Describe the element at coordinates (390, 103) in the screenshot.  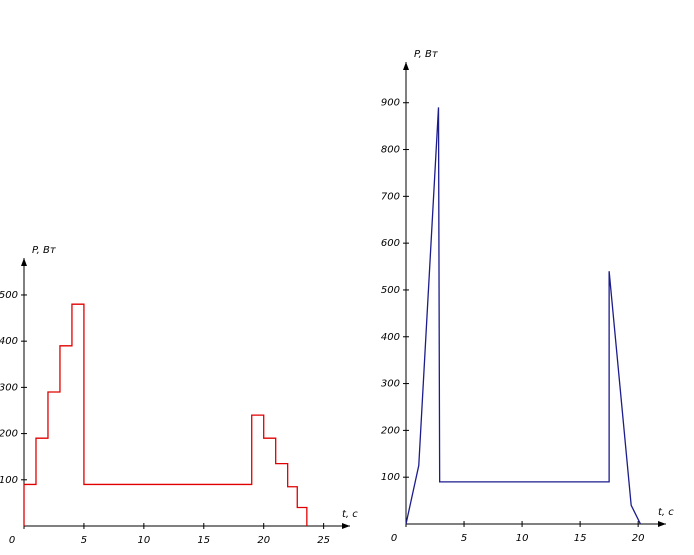
I see `y-tick-label: 900` at that location.